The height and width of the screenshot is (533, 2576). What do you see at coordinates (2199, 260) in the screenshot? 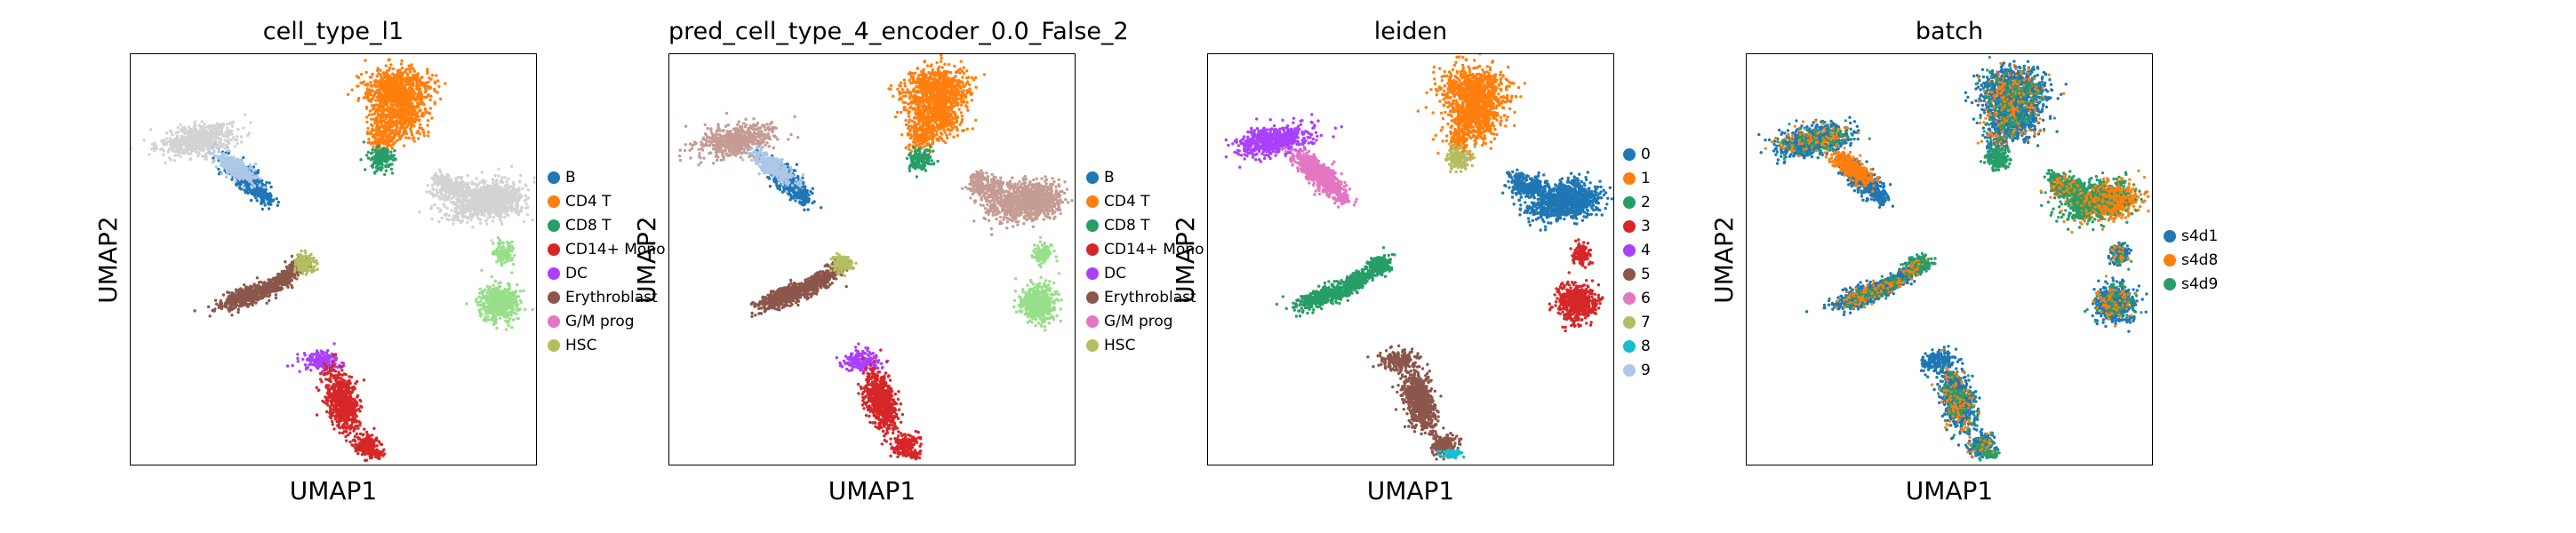
I see `legend-label: s4d8` at bounding box center [2199, 260].